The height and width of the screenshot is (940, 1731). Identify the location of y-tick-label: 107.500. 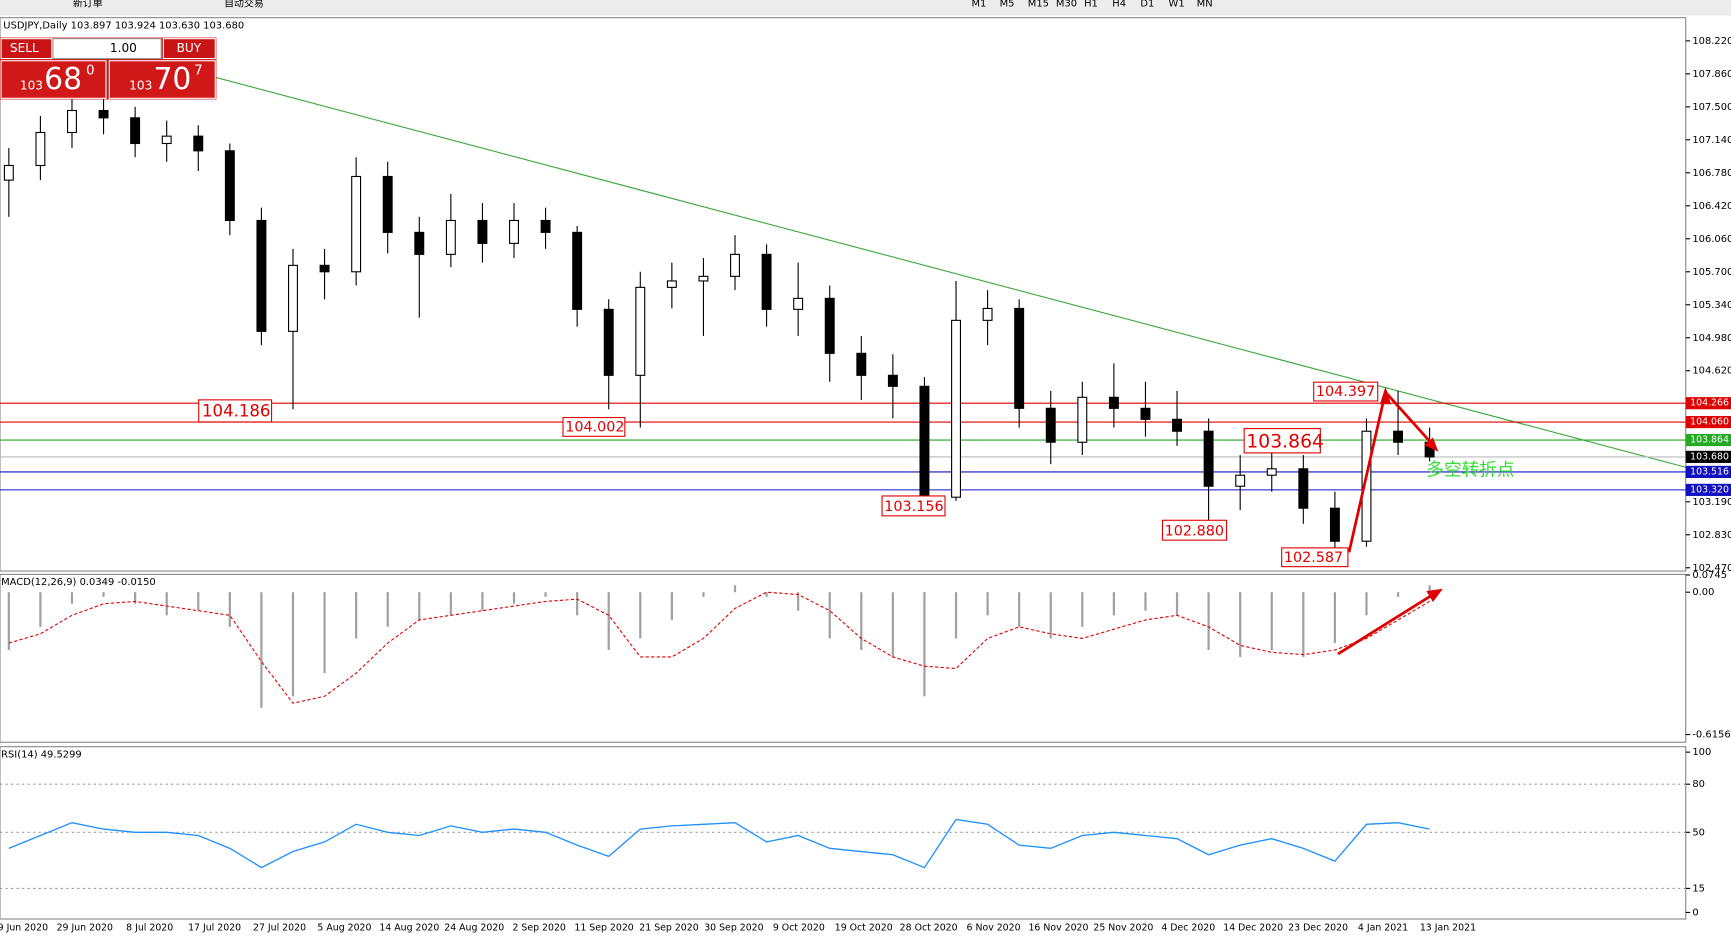
(1711, 107).